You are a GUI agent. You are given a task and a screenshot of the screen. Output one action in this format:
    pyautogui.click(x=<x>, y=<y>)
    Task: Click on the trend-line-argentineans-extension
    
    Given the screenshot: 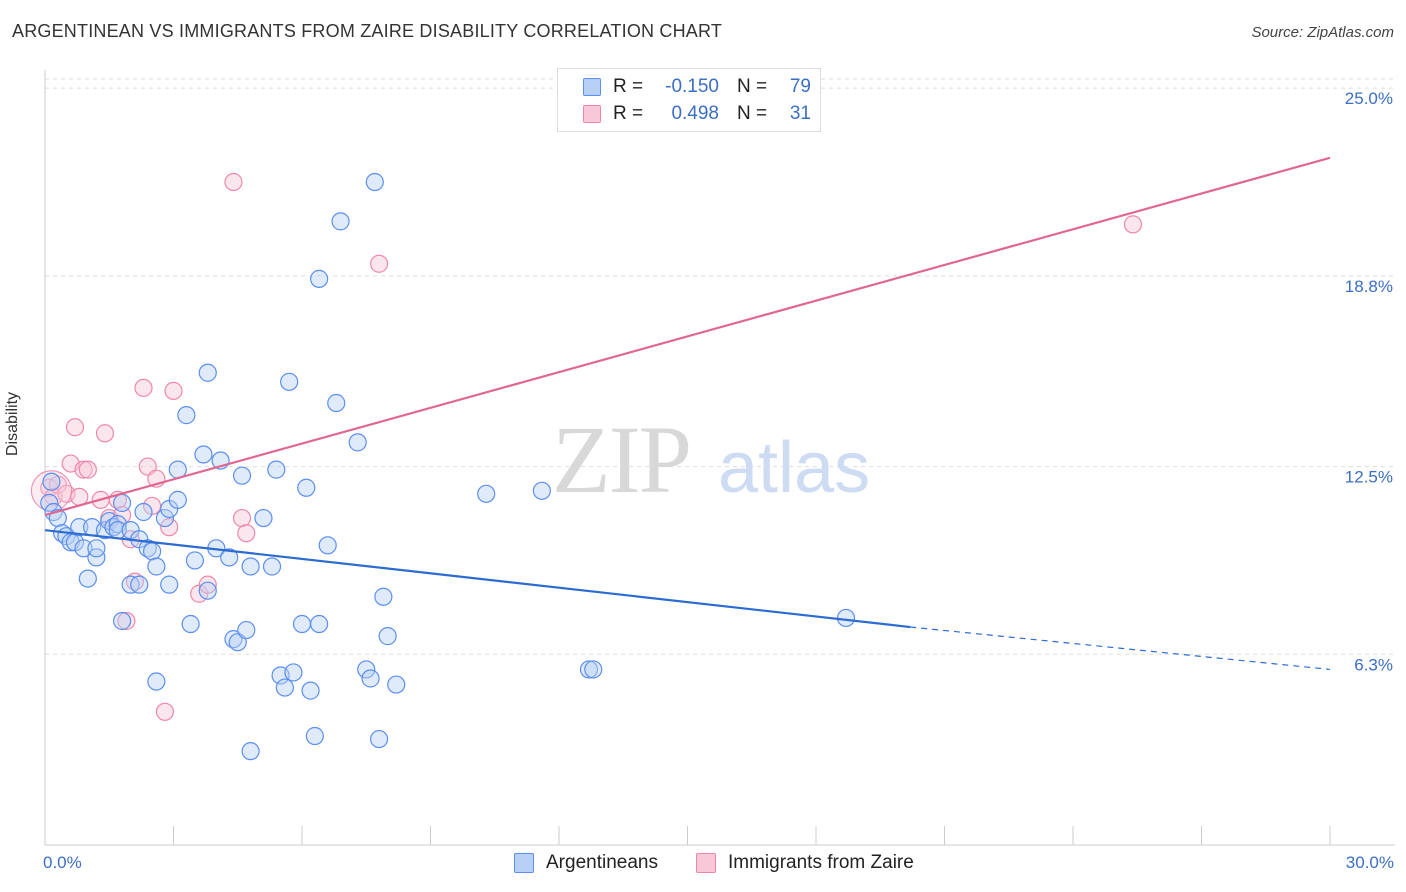 What is the action you would take?
    pyautogui.click(x=1120, y=648)
    